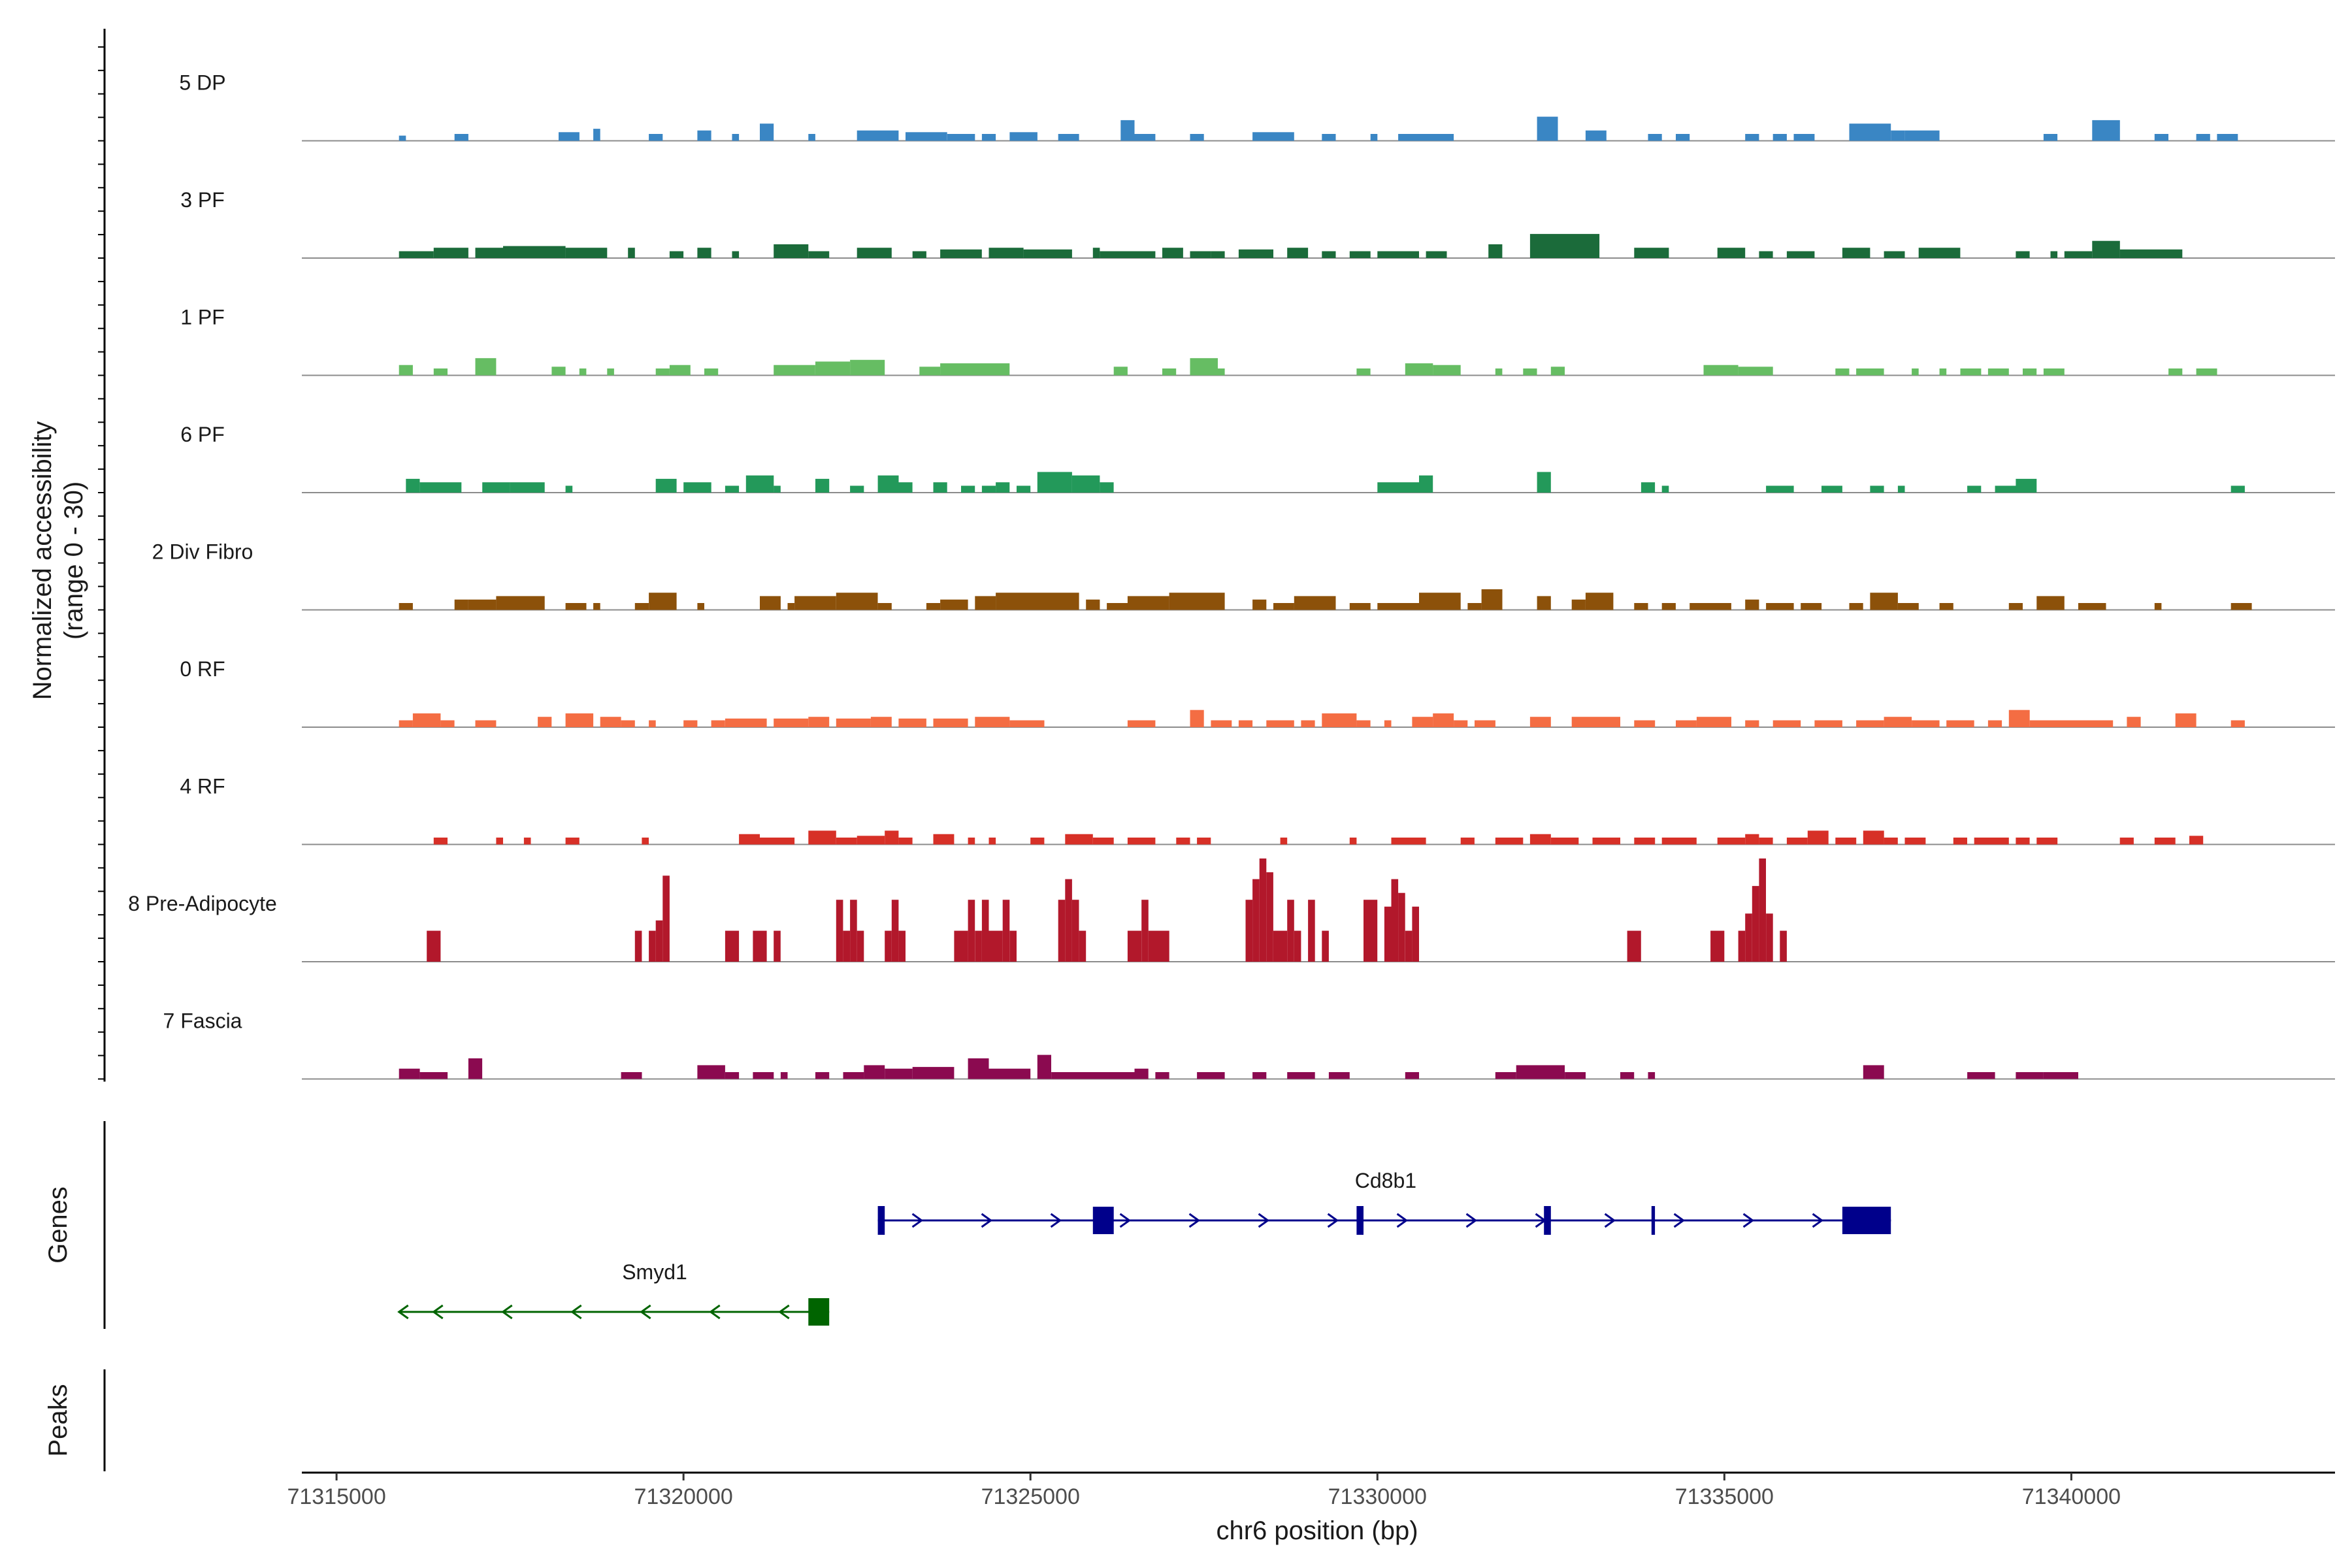 This screenshot has width=2352, height=1568. What do you see at coordinates (202, 83) in the screenshot?
I see `track-label-5-dp: 5 DP` at bounding box center [202, 83].